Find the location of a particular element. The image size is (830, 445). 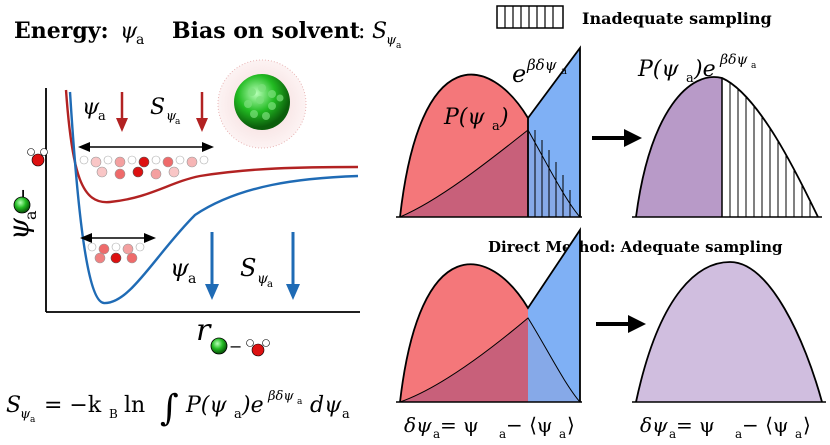

formula-p-sub: a is located at coordinates (238, 414).